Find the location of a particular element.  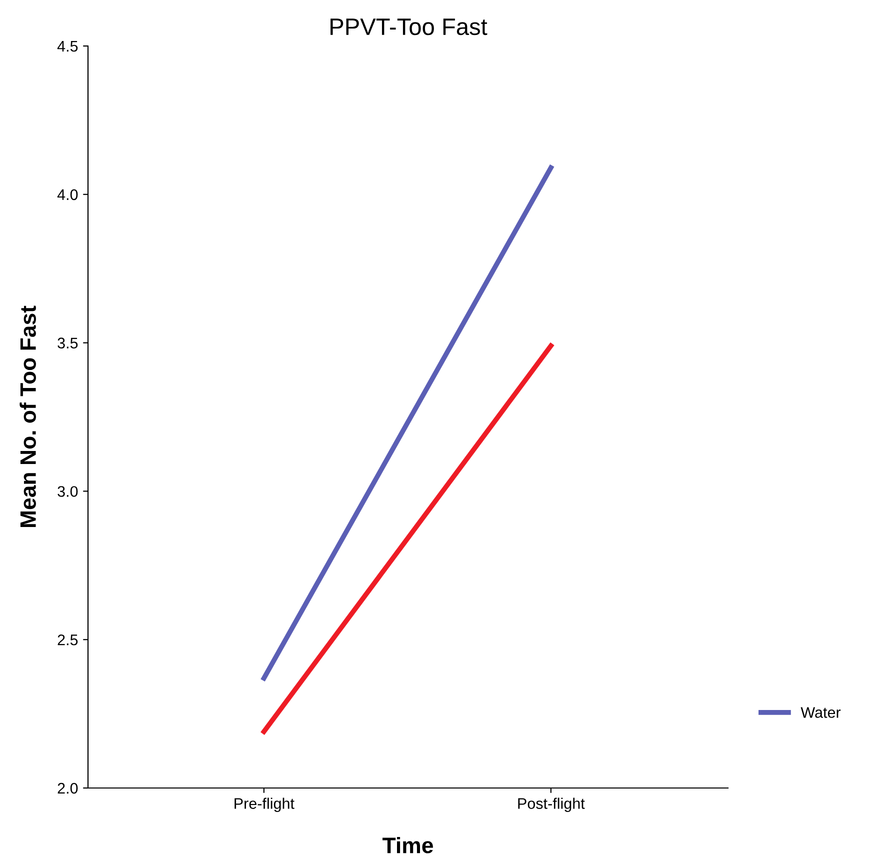

y-tick-label: 2.0 is located at coordinates (68, 788).